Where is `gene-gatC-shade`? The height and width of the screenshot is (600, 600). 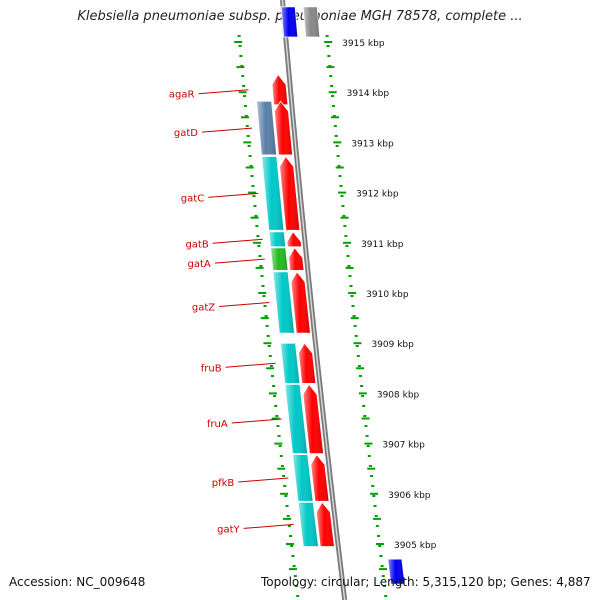 gene-gatC-shade is located at coordinates (289, 193).